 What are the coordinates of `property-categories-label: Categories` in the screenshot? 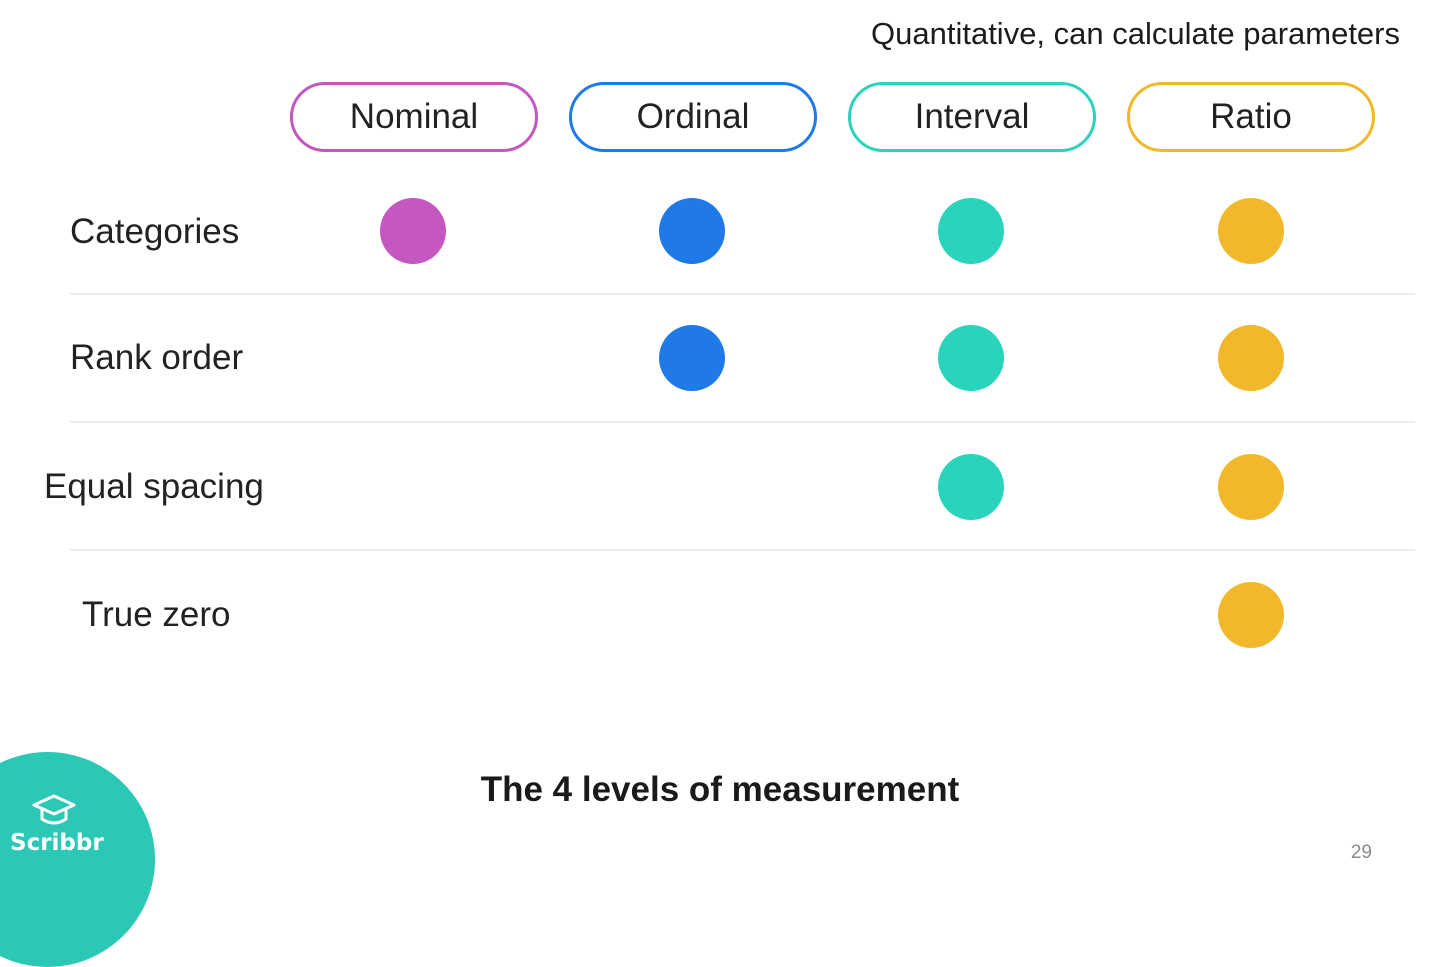 It's located at (155, 231).